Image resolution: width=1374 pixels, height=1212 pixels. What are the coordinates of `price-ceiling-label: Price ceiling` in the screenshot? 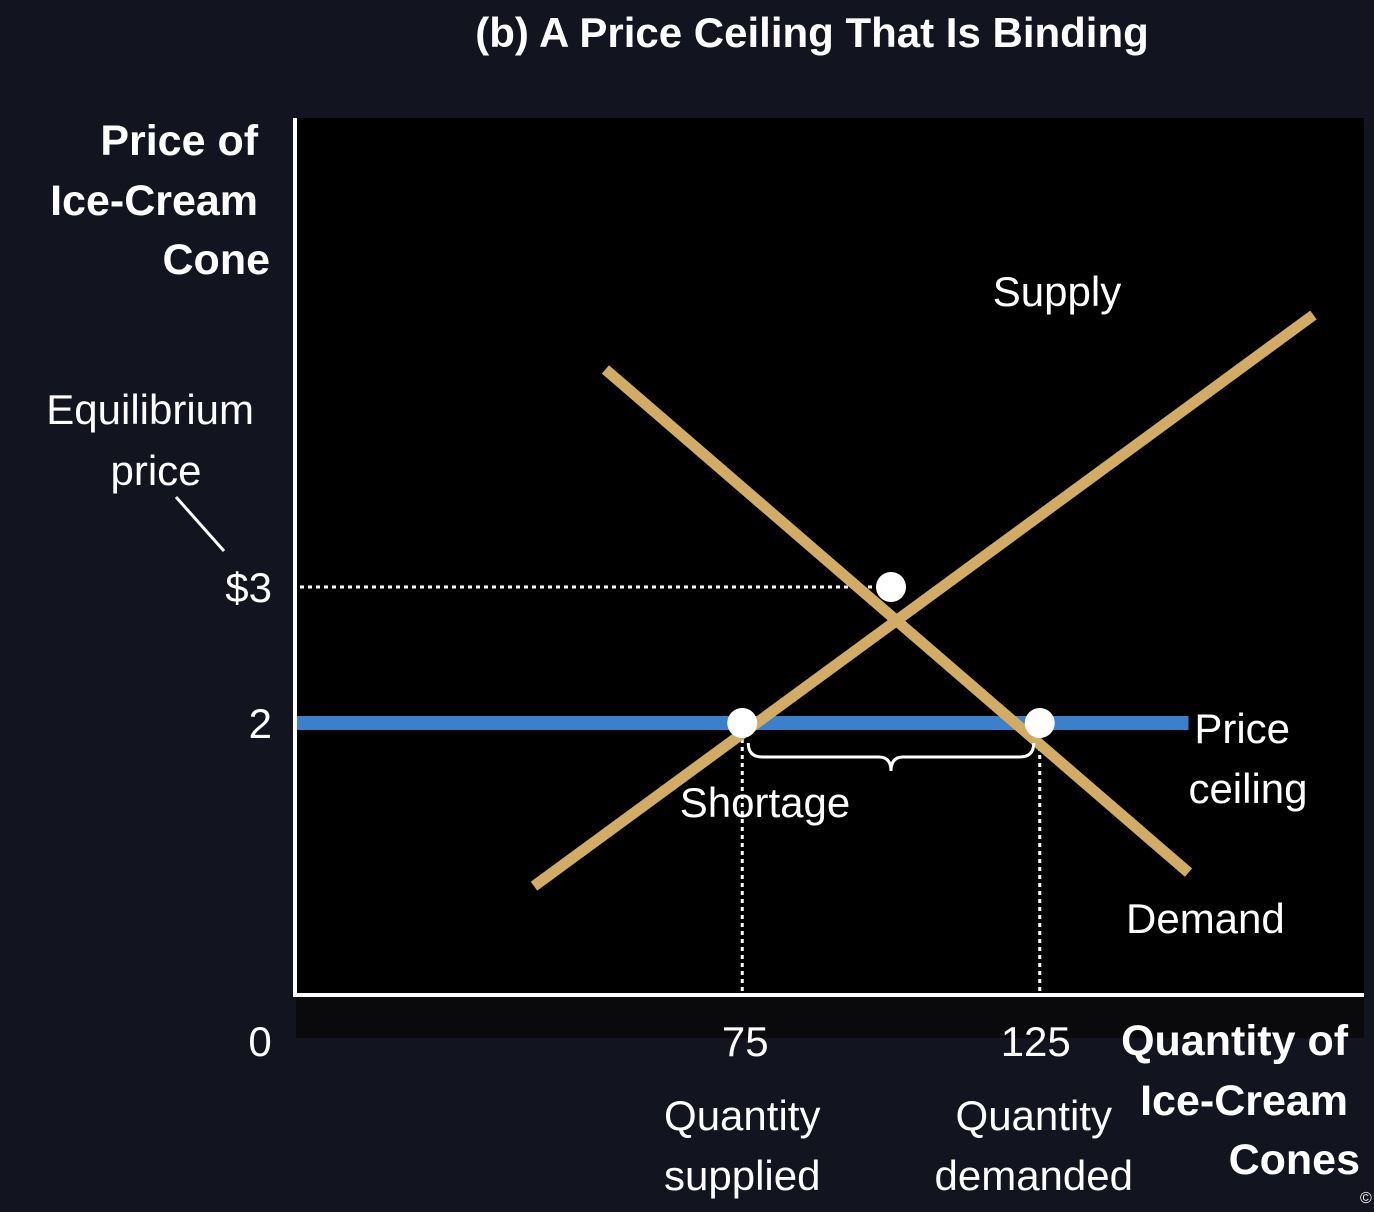 It's located at (1247, 758).